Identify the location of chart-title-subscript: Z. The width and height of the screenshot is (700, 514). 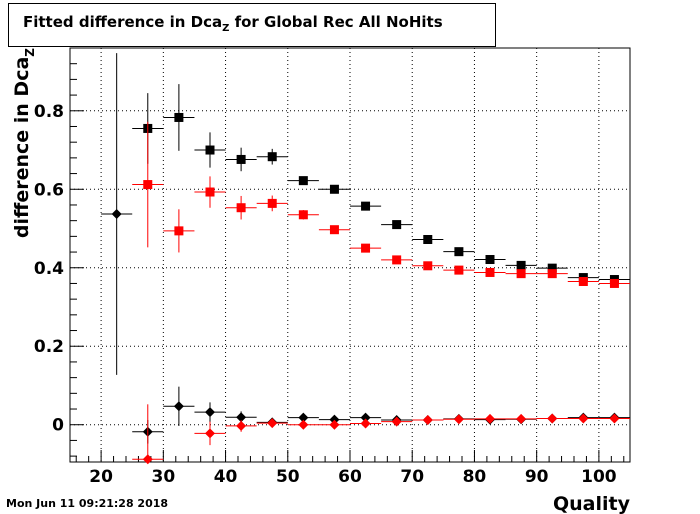
(226, 28).